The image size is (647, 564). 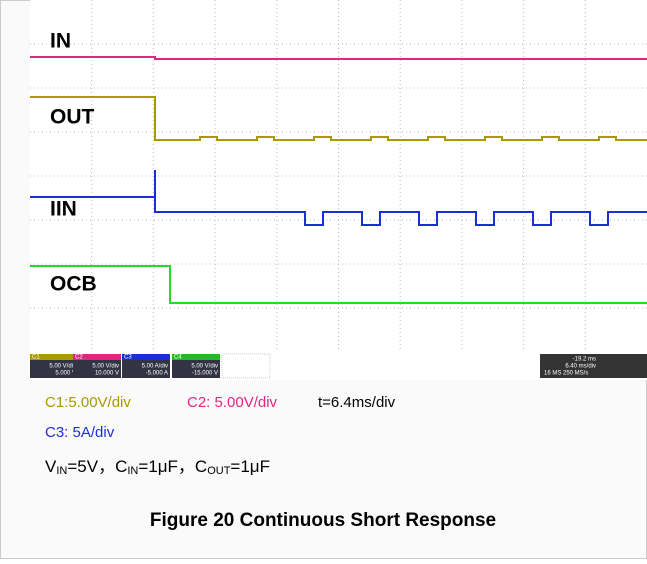 What do you see at coordinates (128, 358) in the screenshot?
I see `info-text: C3` at bounding box center [128, 358].